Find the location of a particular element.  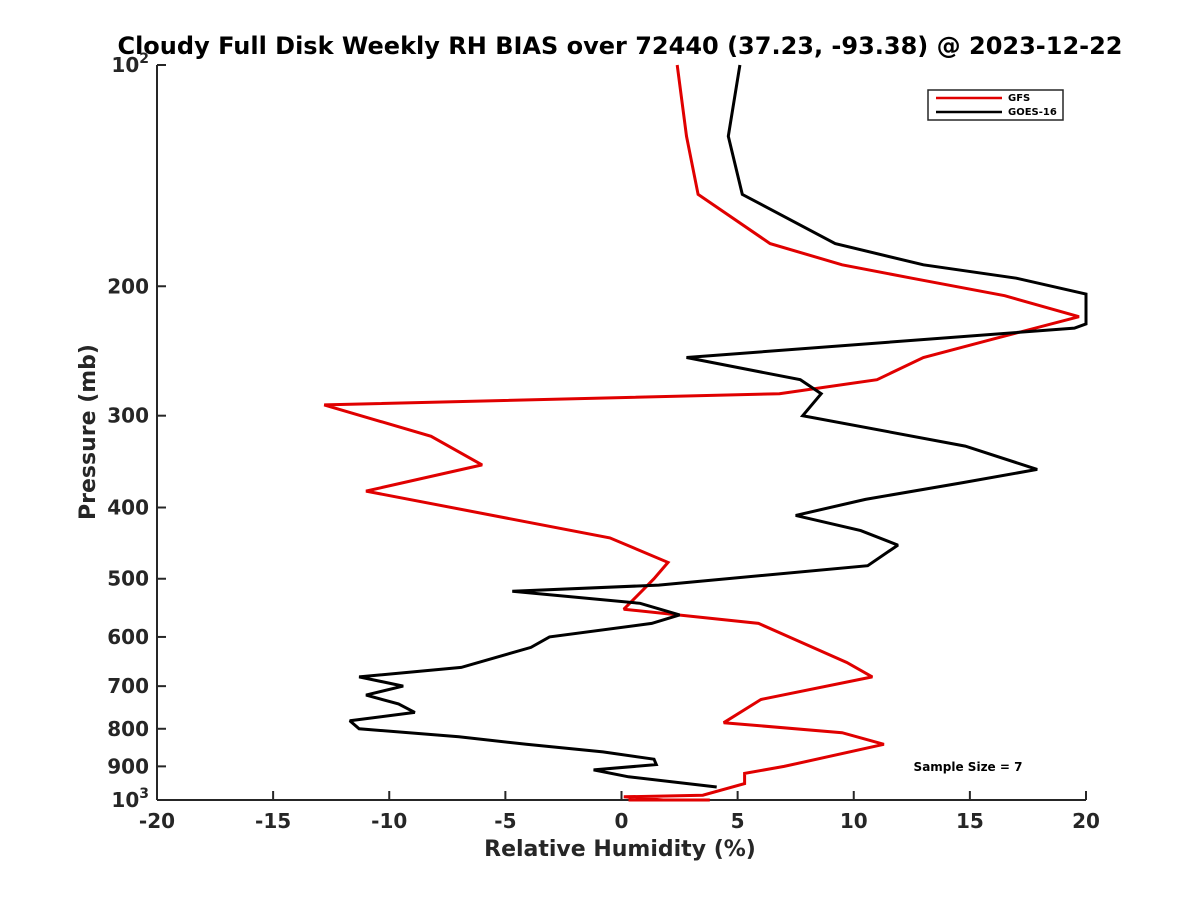

x-axis-label: Relative Humidity (%) is located at coordinates (620, 849).